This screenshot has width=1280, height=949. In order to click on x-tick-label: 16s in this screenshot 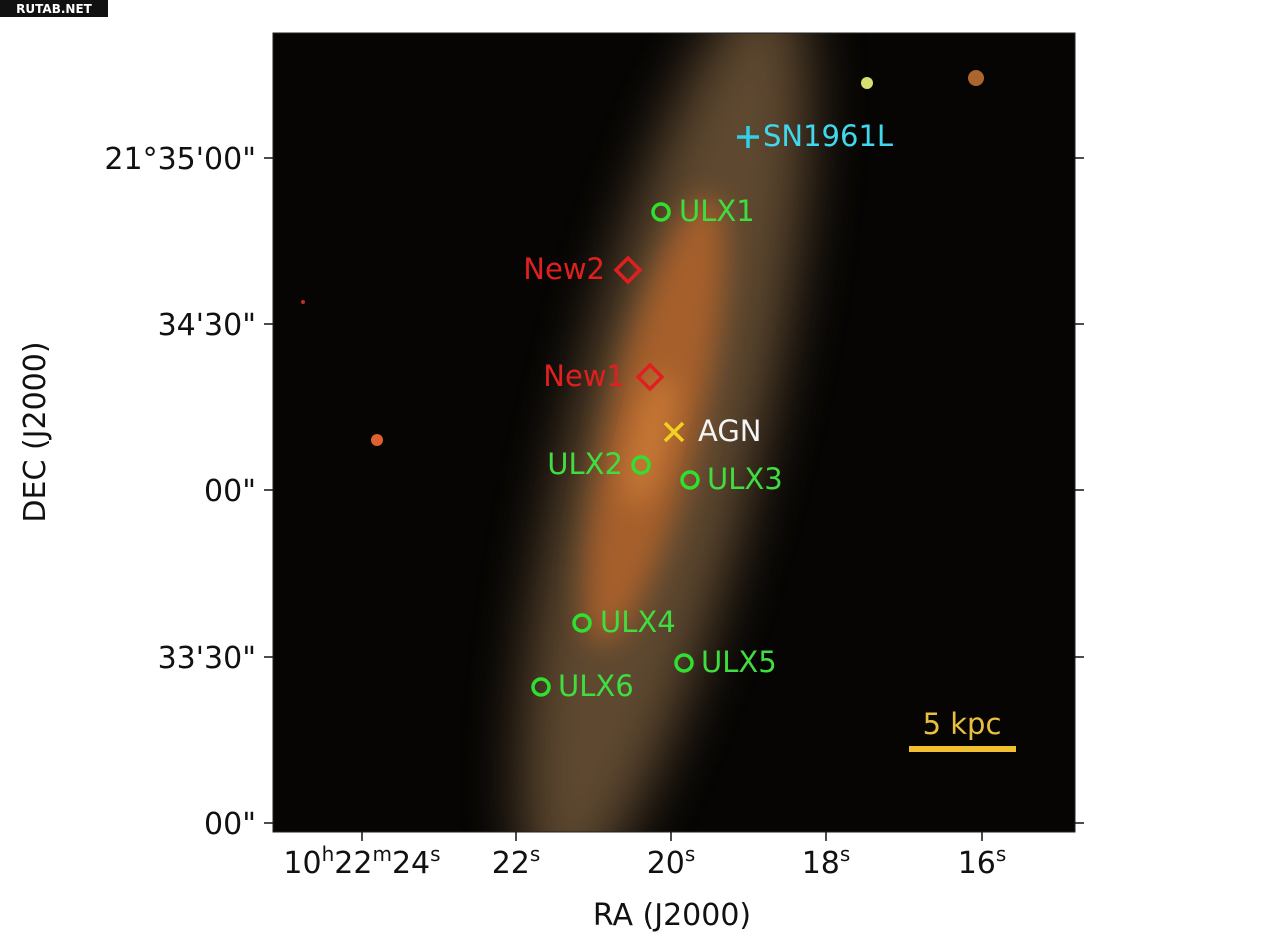, I will do `click(982, 861)`.